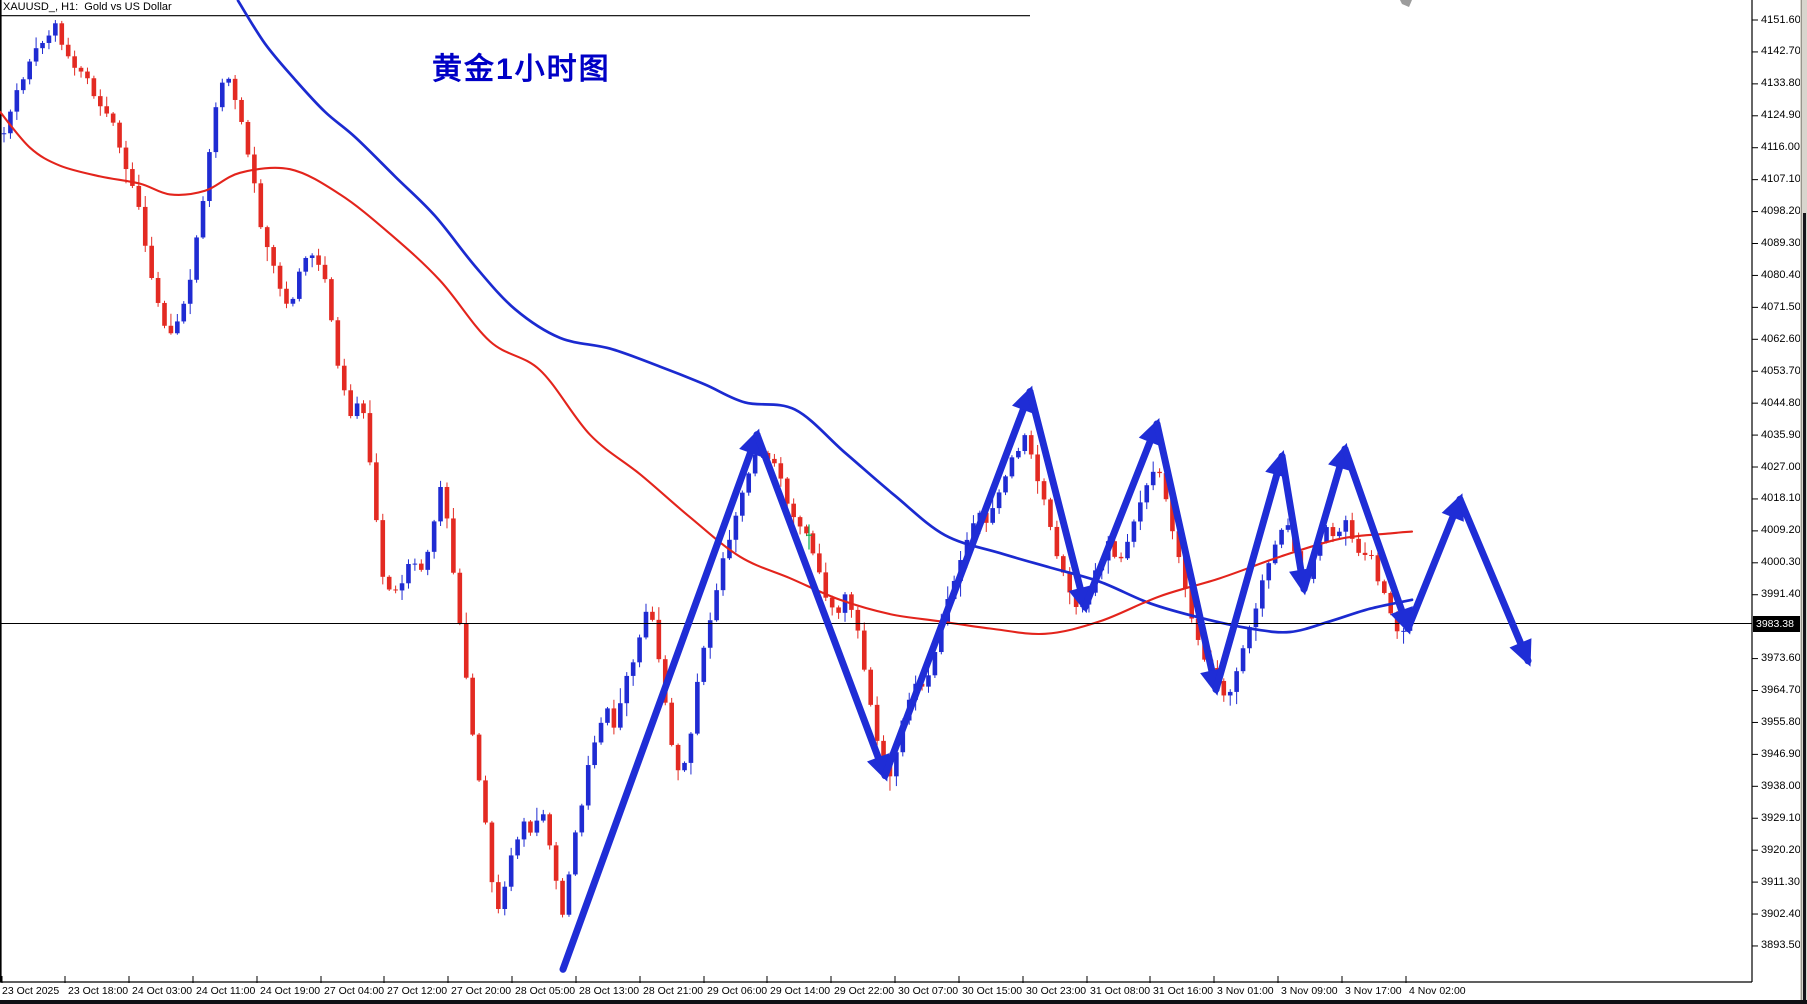  What do you see at coordinates (1781, 274) in the screenshot?
I see `price-tick-label: 4080.40` at bounding box center [1781, 274].